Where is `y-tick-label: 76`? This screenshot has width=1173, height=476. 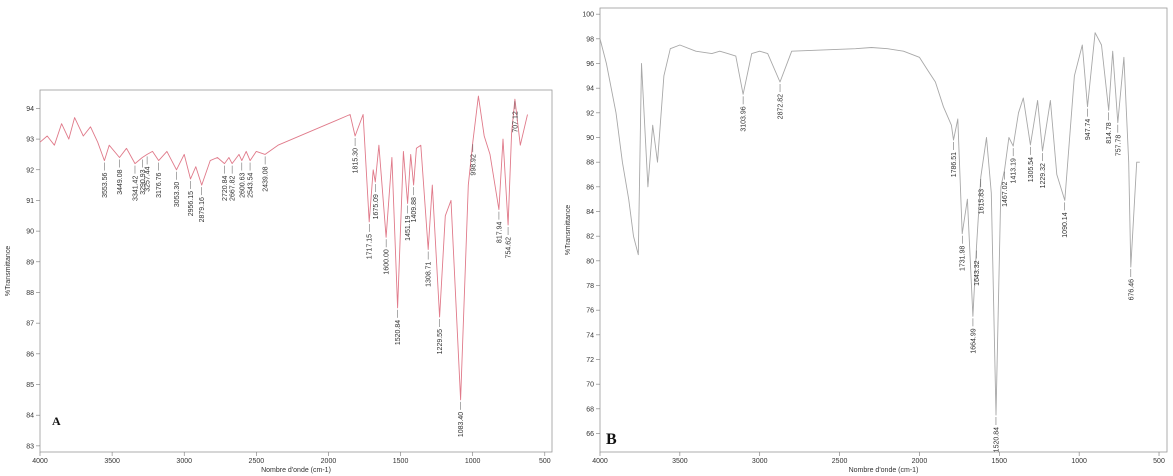 y-tick-label: 76 is located at coordinates (590, 311).